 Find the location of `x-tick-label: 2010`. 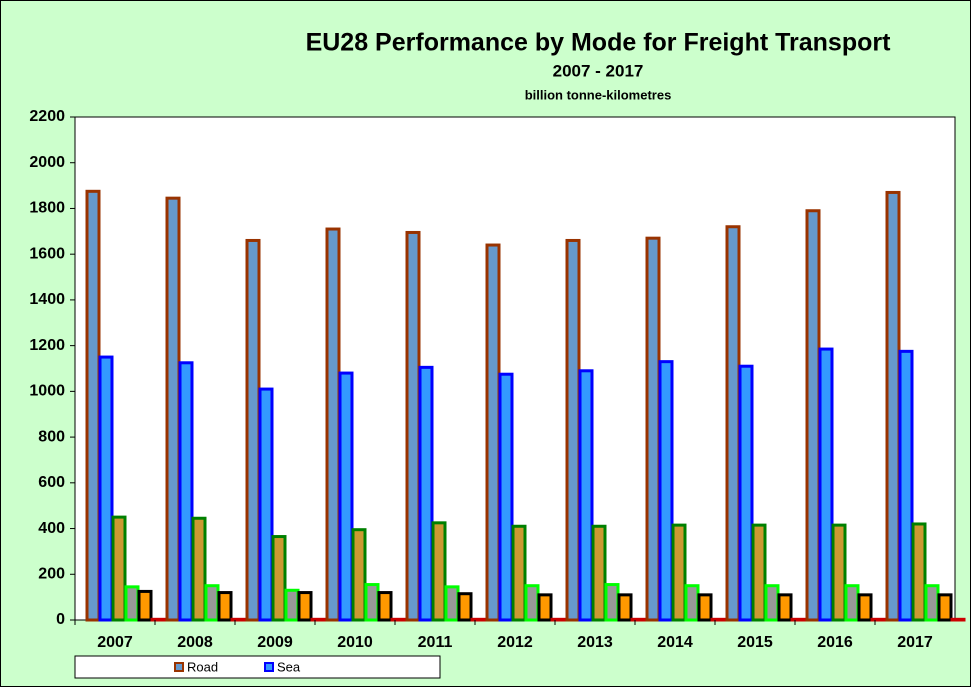

x-tick-label: 2010 is located at coordinates (355, 642).